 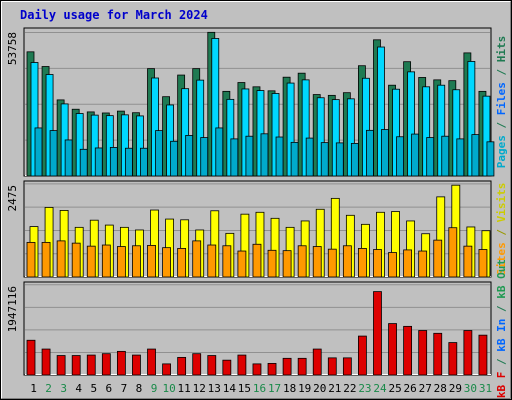 I want to click on ymax-label-hits-files-pages: 53758, so click(x=12, y=48).